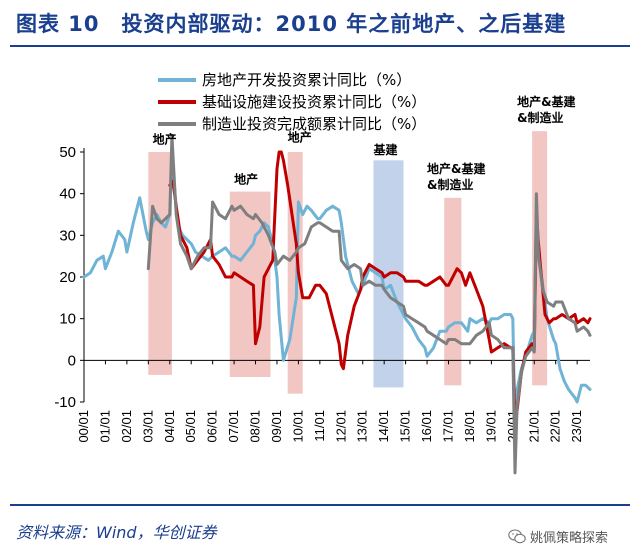  I want to click on x-tick-label: 22/01, so click(555, 426).